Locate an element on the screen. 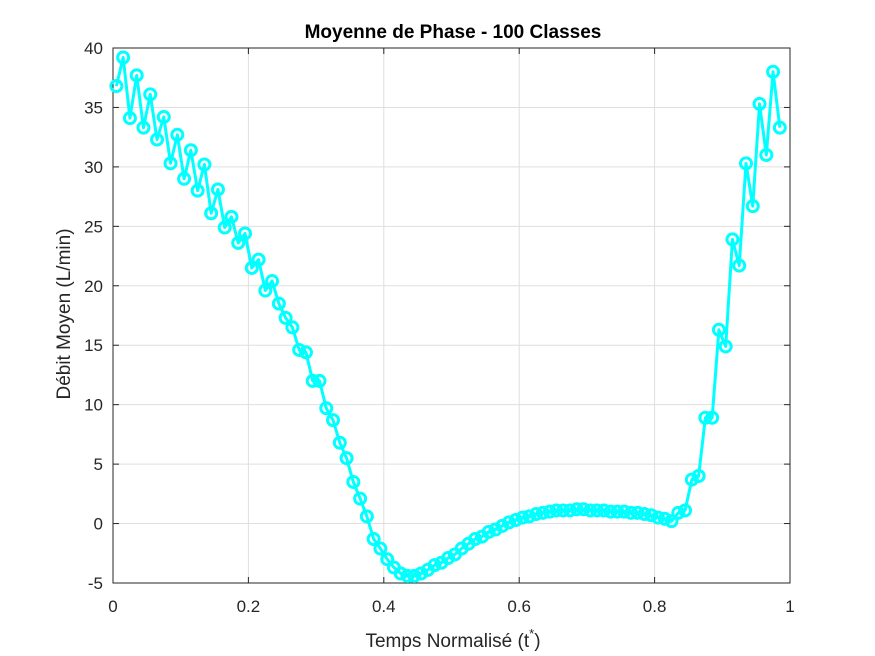 The height and width of the screenshot is (656, 875). x-tick-labels: 0 0.2 0.4 0.6 0.8 1 is located at coordinates (451, 606).